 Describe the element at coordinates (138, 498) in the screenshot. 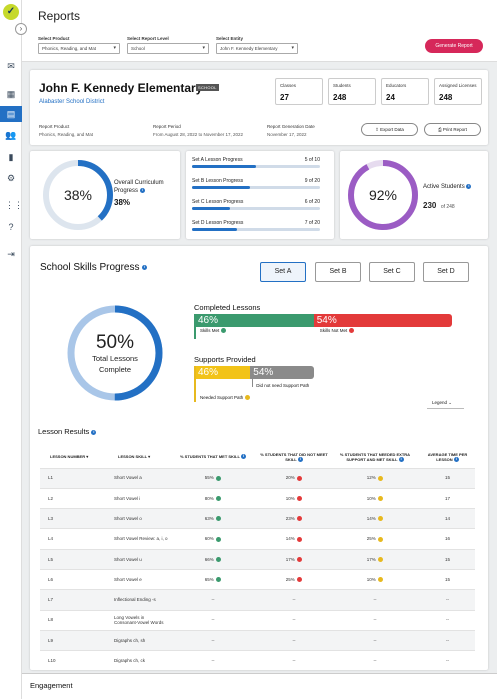

I see `lesson-skill: Short Vowel i` at that location.